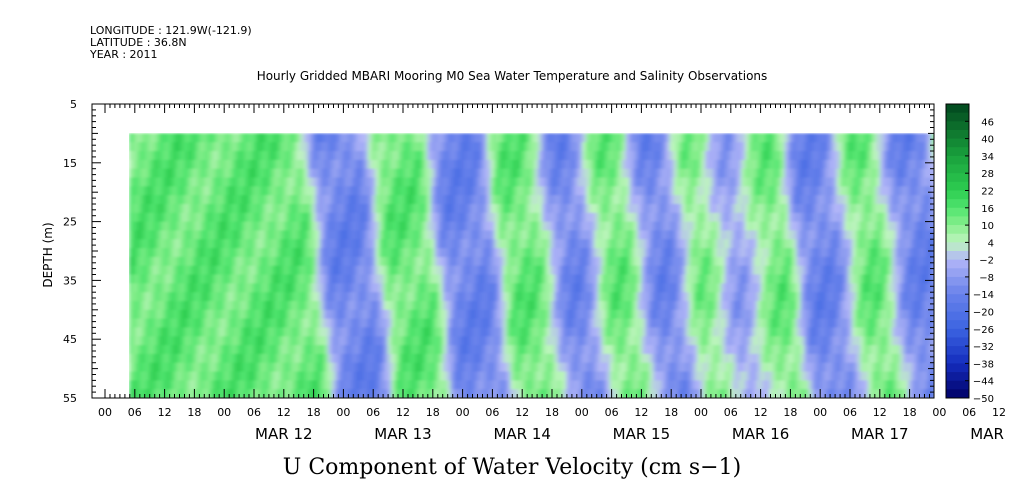 Image resolution: width=1009 pixels, height=504 pixels. What do you see at coordinates (983, 399) in the screenshot?
I see `colorbar-label: −50` at bounding box center [983, 399].